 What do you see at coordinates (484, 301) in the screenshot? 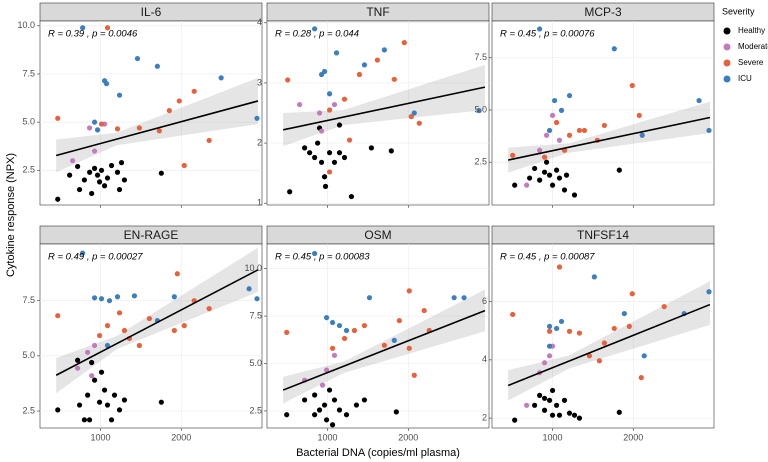
I see `y-tick-label: 6` at bounding box center [484, 301].